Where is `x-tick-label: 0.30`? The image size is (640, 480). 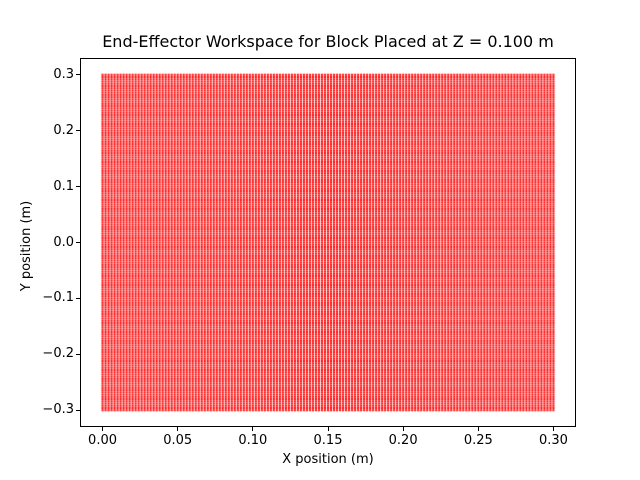 x-tick-label: 0.30 is located at coordinates (553, 440).